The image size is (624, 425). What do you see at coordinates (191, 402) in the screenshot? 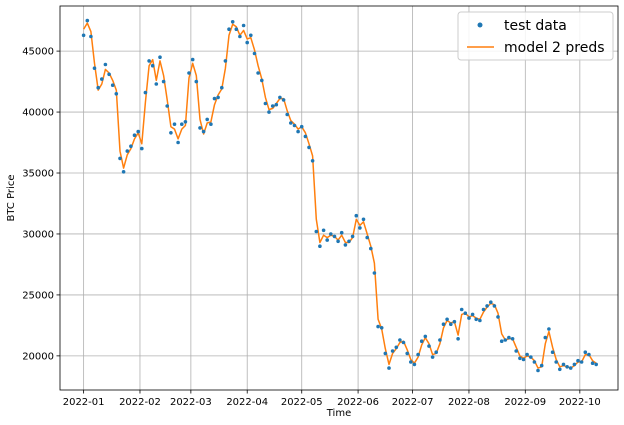
I see `x-tick-label: 2022-03` at bounding box center [191, 402].